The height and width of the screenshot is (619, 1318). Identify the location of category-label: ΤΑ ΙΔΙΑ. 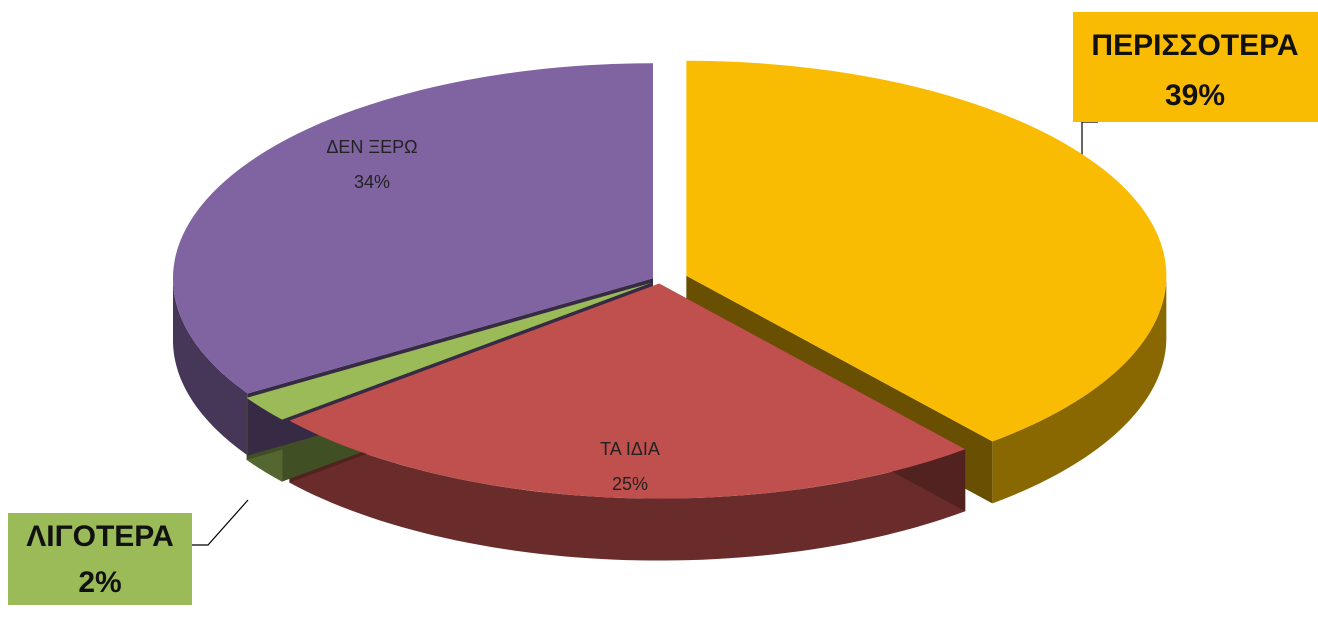
(630, 449).